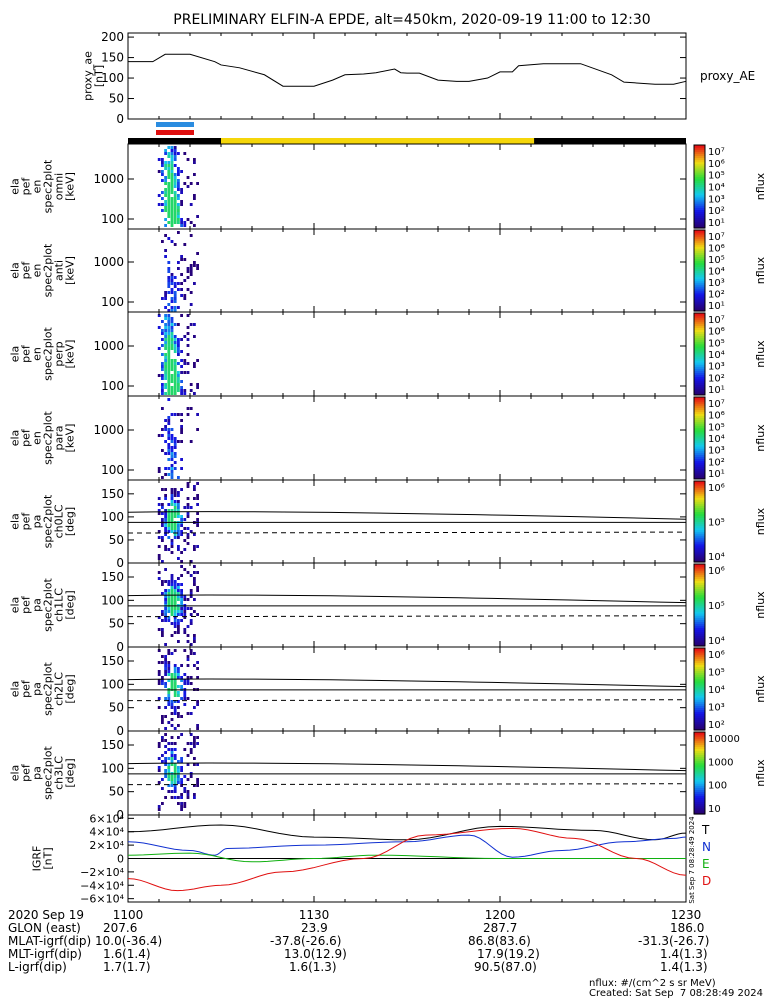  Describe the element at coordinates (102, 899) in the screenshot. I see `igrf-ytick-label: −6×10⁴` at that location.